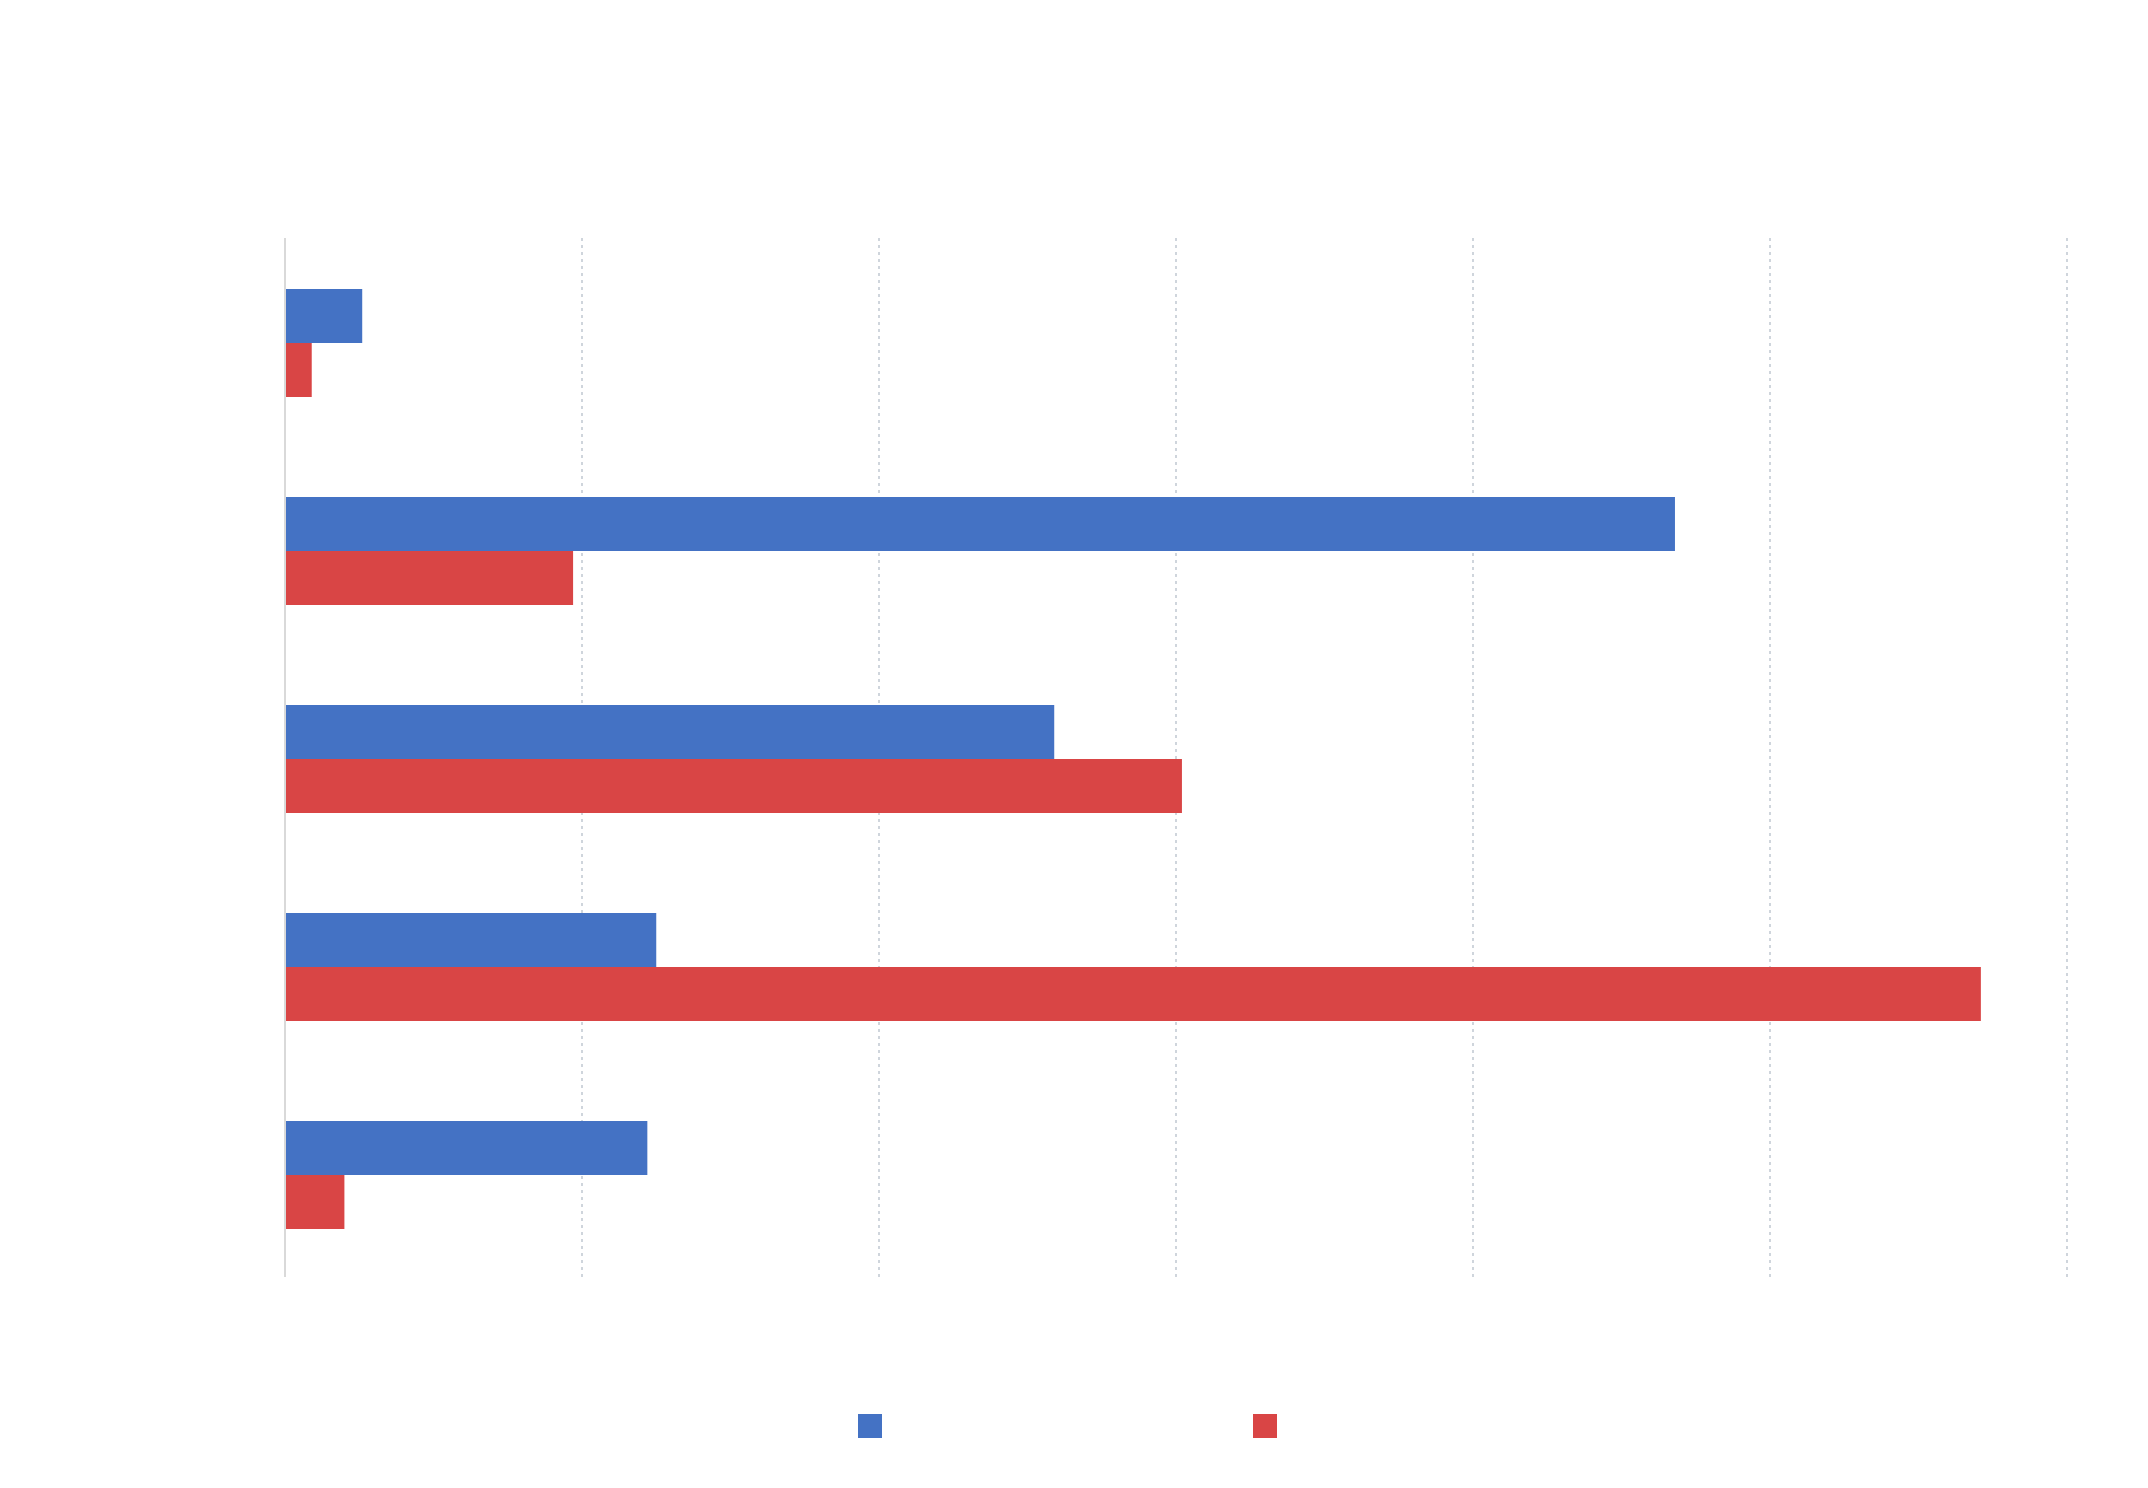 Image resolution: width=2148 pixels, height=1488 pixels. What do you see at coordinates (980, 524) in the screenshot?
I see `bar-series1-cat2` at bounding box center [980, 524].